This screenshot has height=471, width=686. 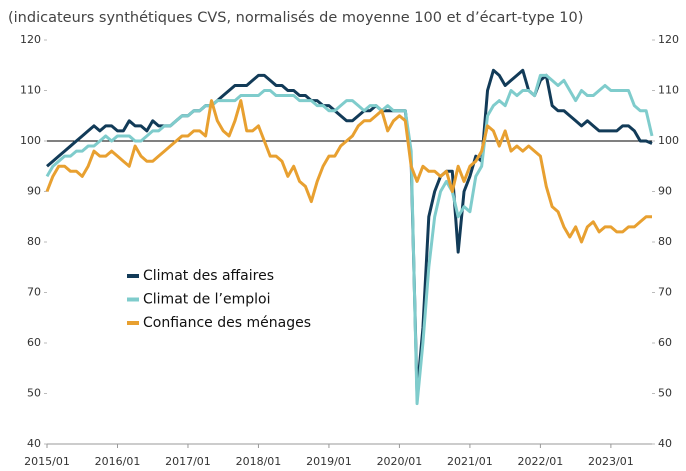 I want to click on x-tick-label: 2023/01, so click(x=611, y=461).